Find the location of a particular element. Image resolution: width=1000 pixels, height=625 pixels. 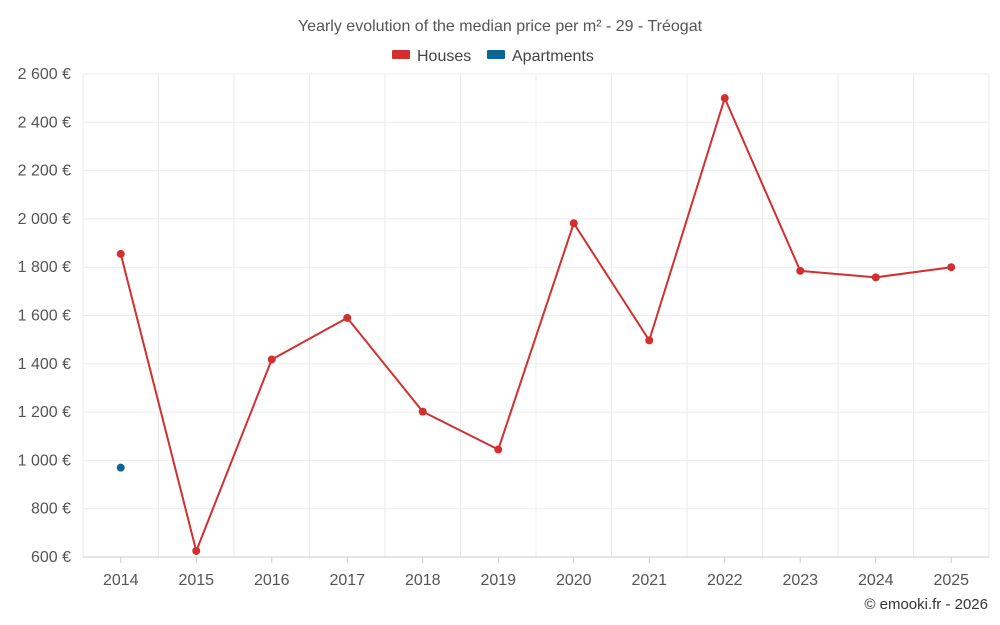

y-tick-label: 1 600 € is located at coordinates (44, 316).